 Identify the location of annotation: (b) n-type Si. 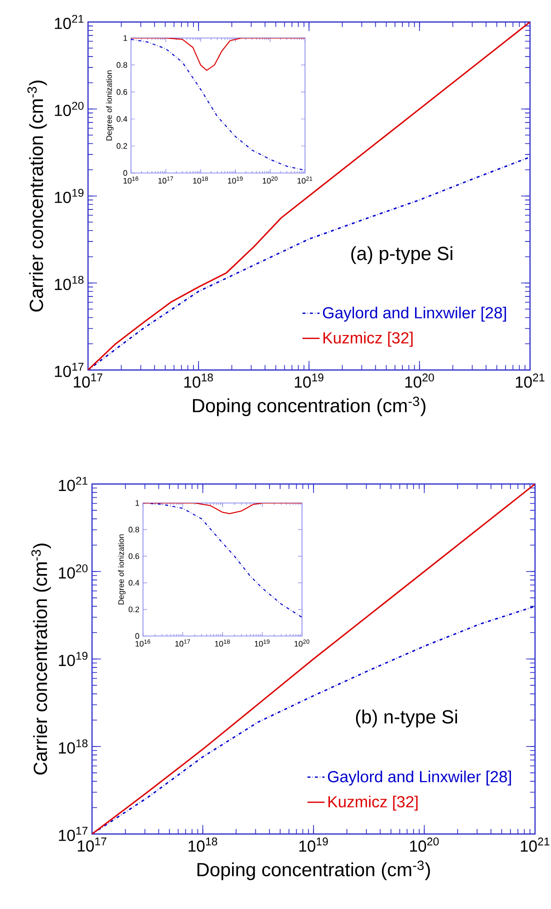
(406, 719).